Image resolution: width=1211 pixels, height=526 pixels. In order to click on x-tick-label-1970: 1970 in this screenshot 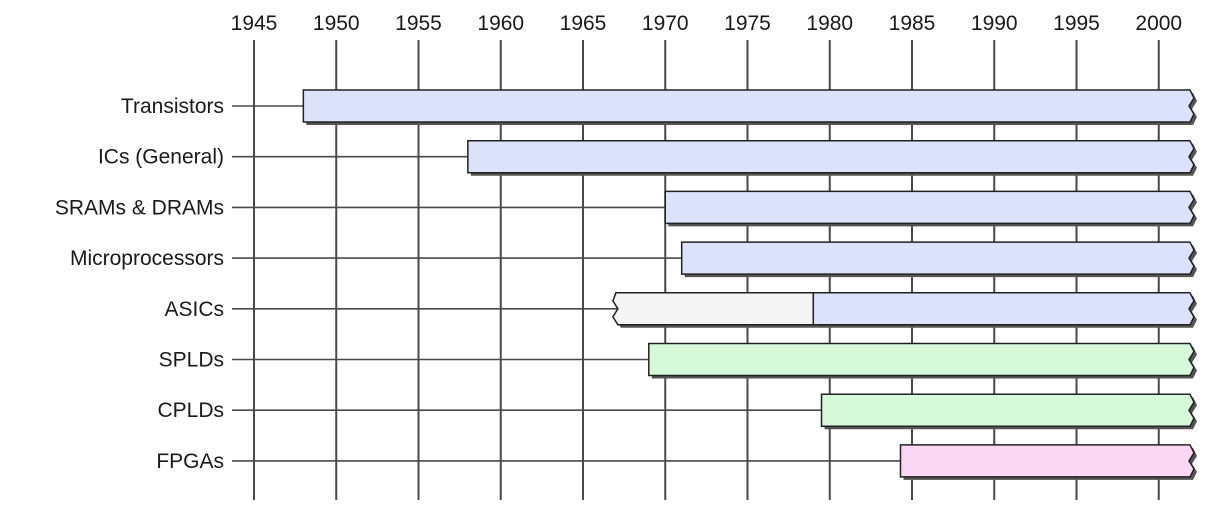, I will do `click(665, 23)`.